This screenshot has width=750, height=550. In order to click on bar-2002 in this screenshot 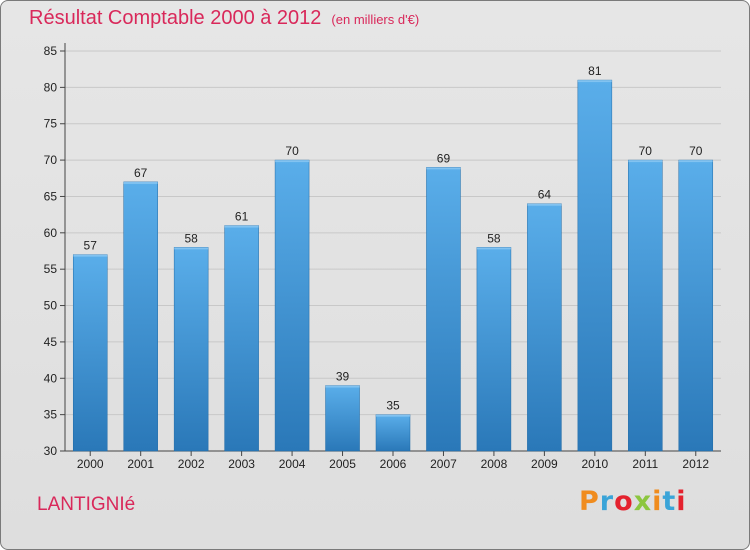, I will do `click(191, 349)`.